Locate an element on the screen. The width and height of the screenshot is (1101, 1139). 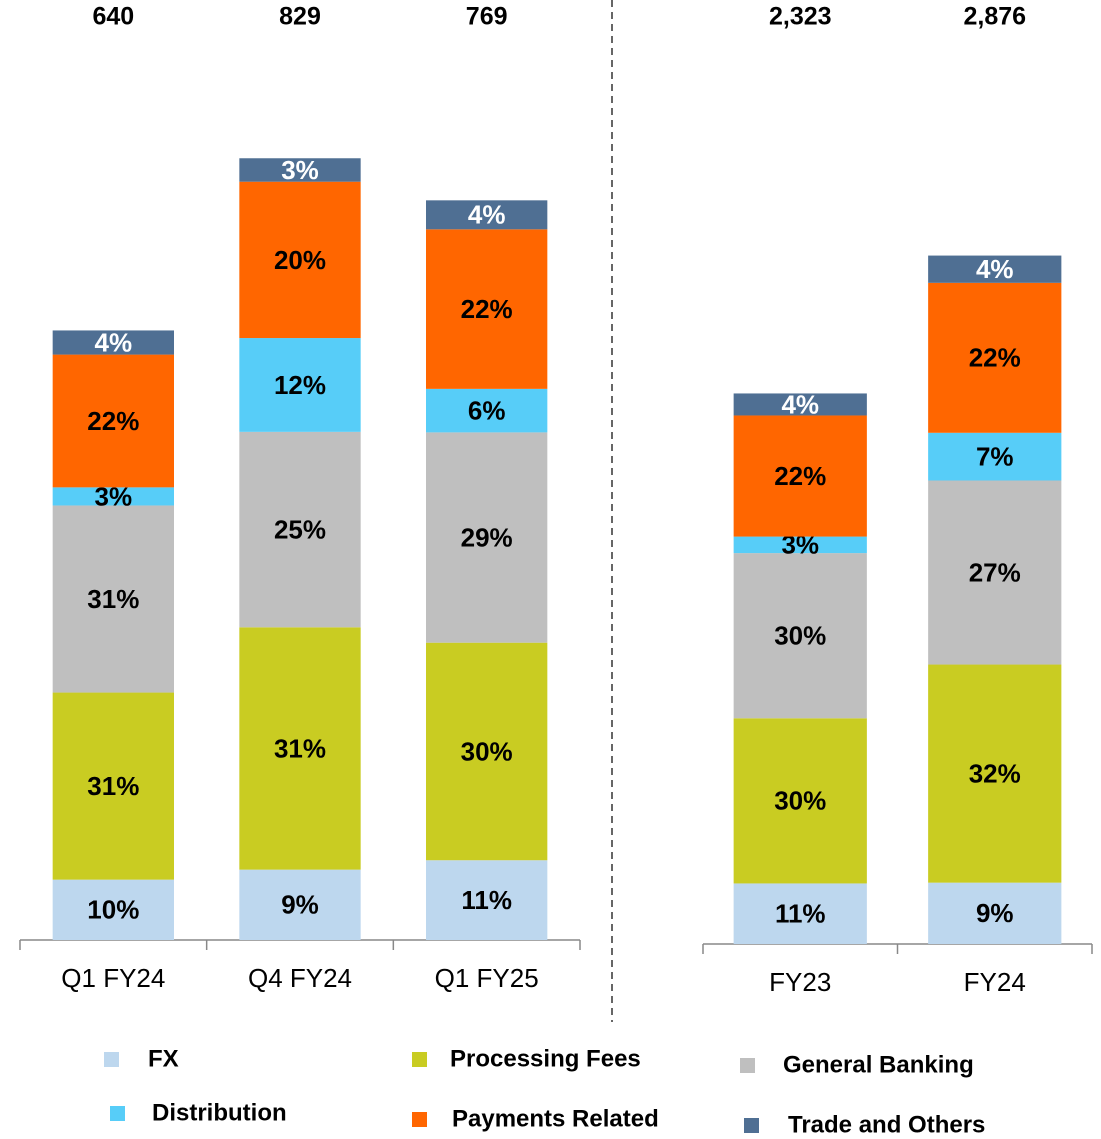
legend-label: FX is located at coordinates (163, 1058).